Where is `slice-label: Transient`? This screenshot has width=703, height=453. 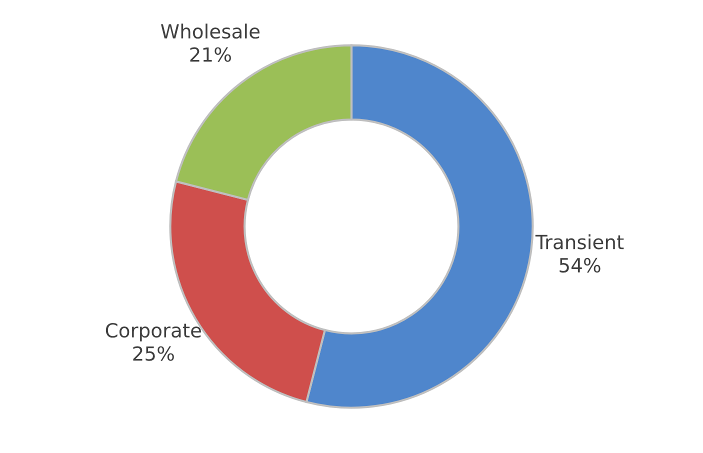 slice-label: Transient is located at coordinates (579, 242).